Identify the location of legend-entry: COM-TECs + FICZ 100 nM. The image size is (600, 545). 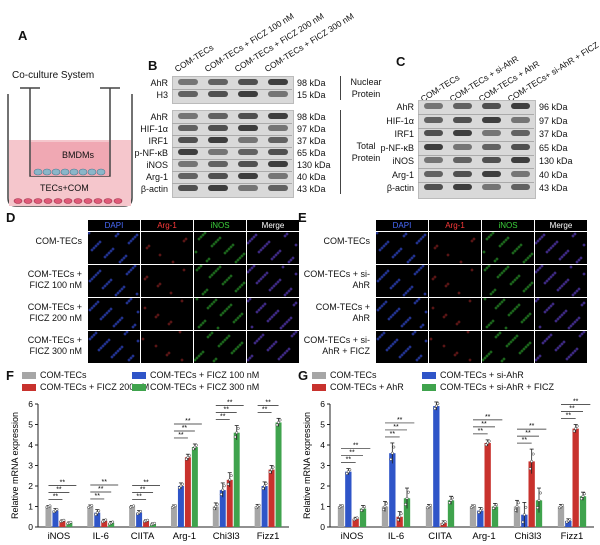
(195, 375).